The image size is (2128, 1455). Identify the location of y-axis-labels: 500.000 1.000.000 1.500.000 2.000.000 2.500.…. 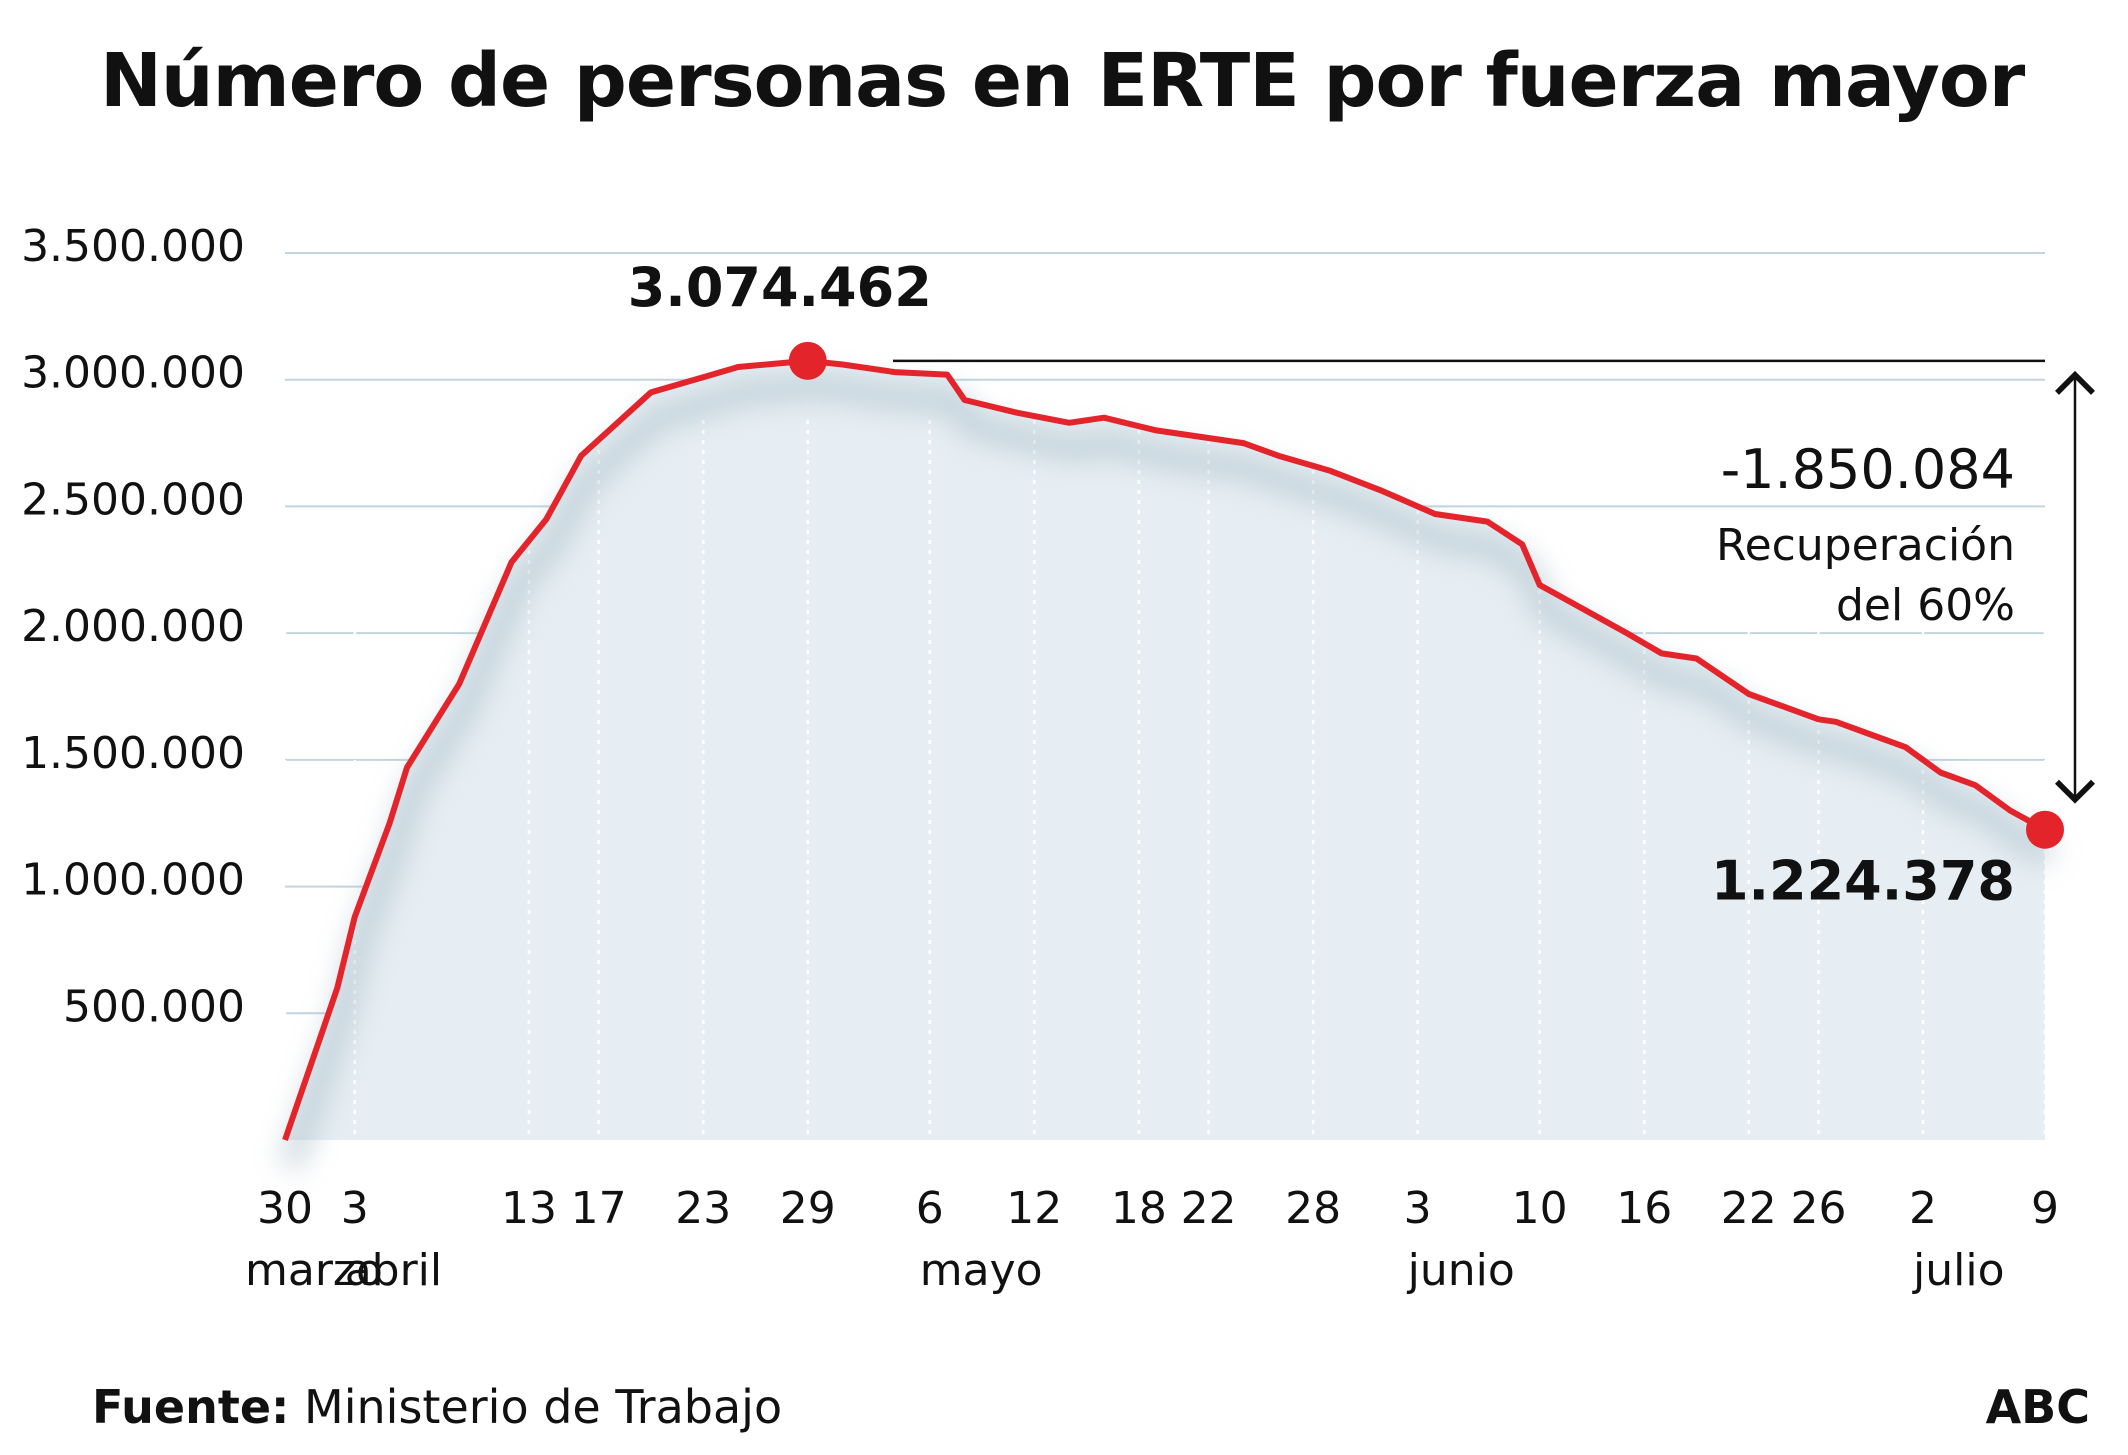
(133, 626).